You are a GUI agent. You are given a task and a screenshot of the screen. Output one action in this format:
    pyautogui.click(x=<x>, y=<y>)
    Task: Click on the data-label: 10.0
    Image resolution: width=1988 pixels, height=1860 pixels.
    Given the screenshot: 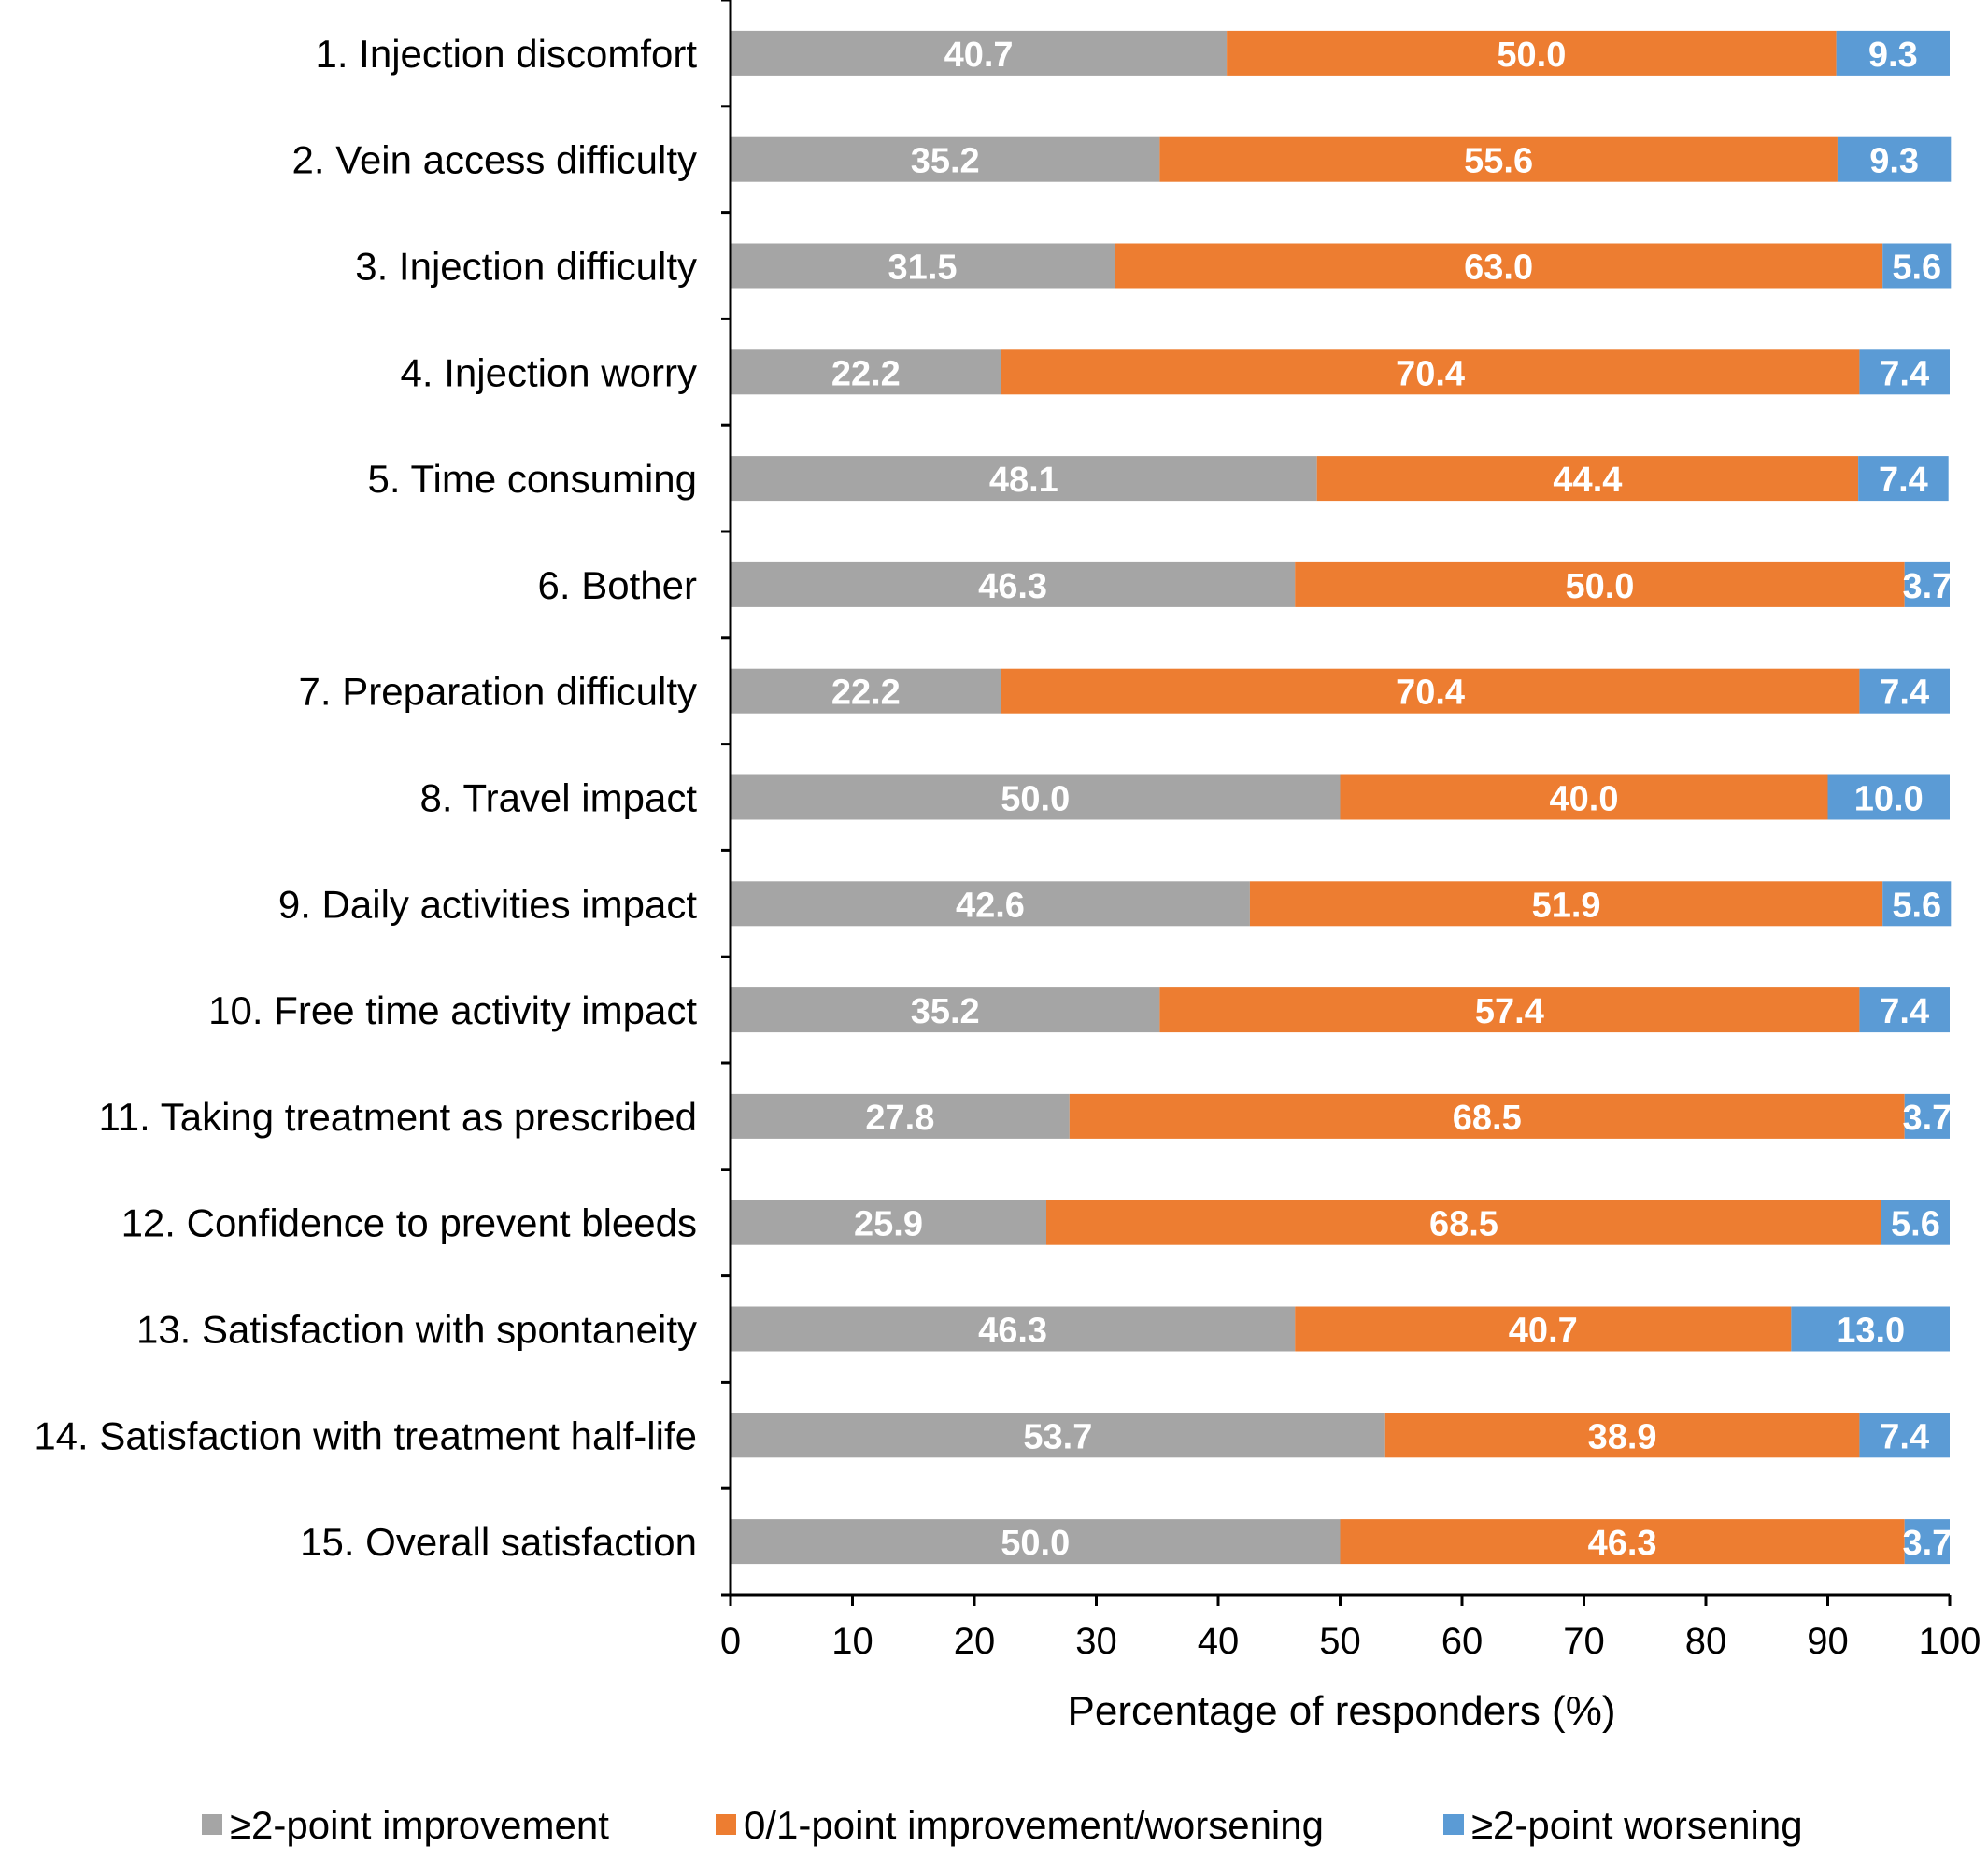 What is the action you would take?
    pyautogui.click(x=1889, y=799)
    